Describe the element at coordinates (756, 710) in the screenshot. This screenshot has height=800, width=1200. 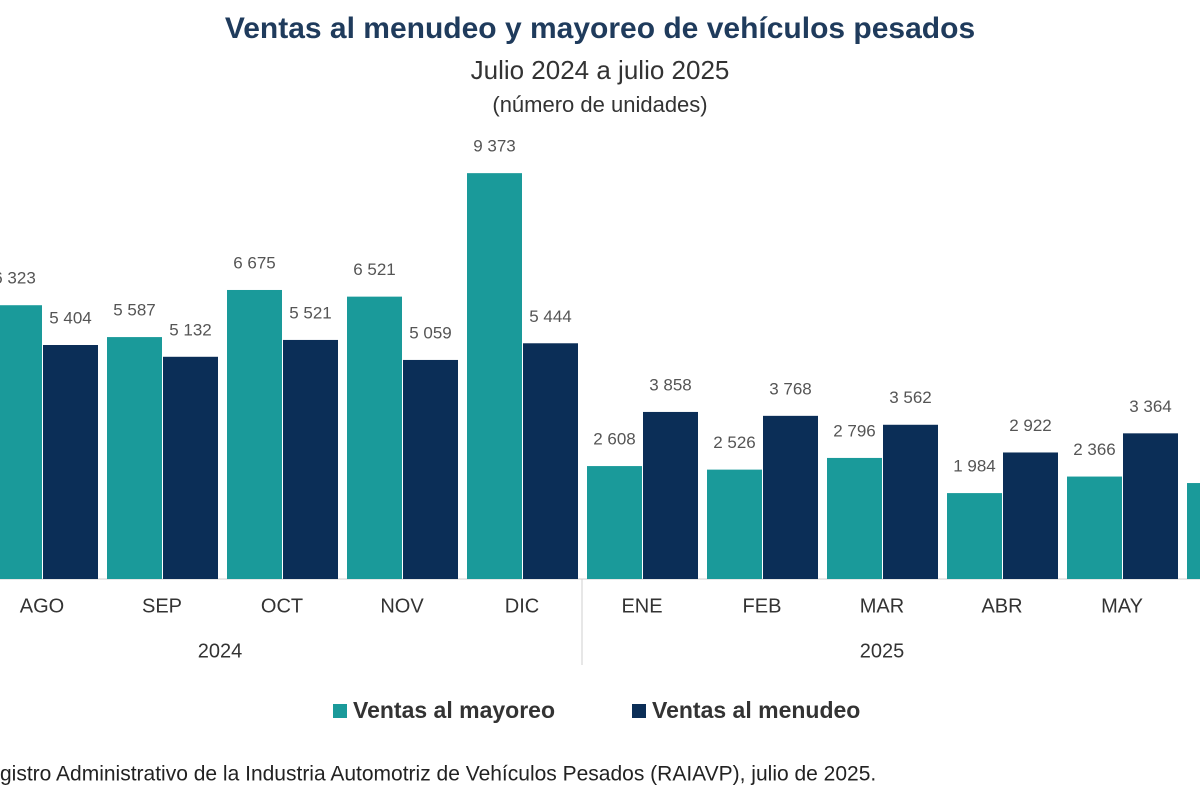
I see `legend-label: Ventas al menudeo` at that location.